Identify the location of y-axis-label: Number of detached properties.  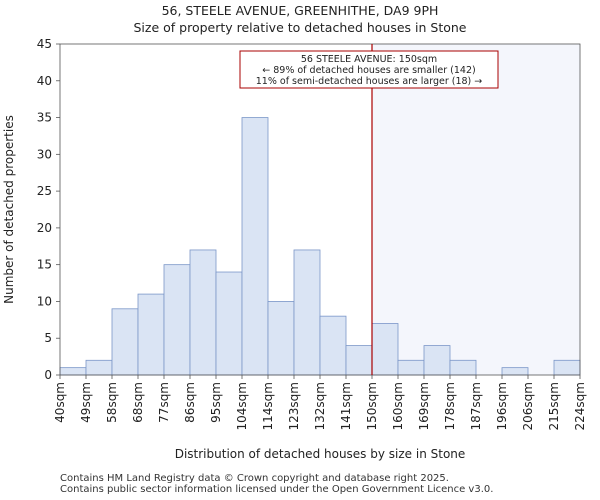
(9, 209).